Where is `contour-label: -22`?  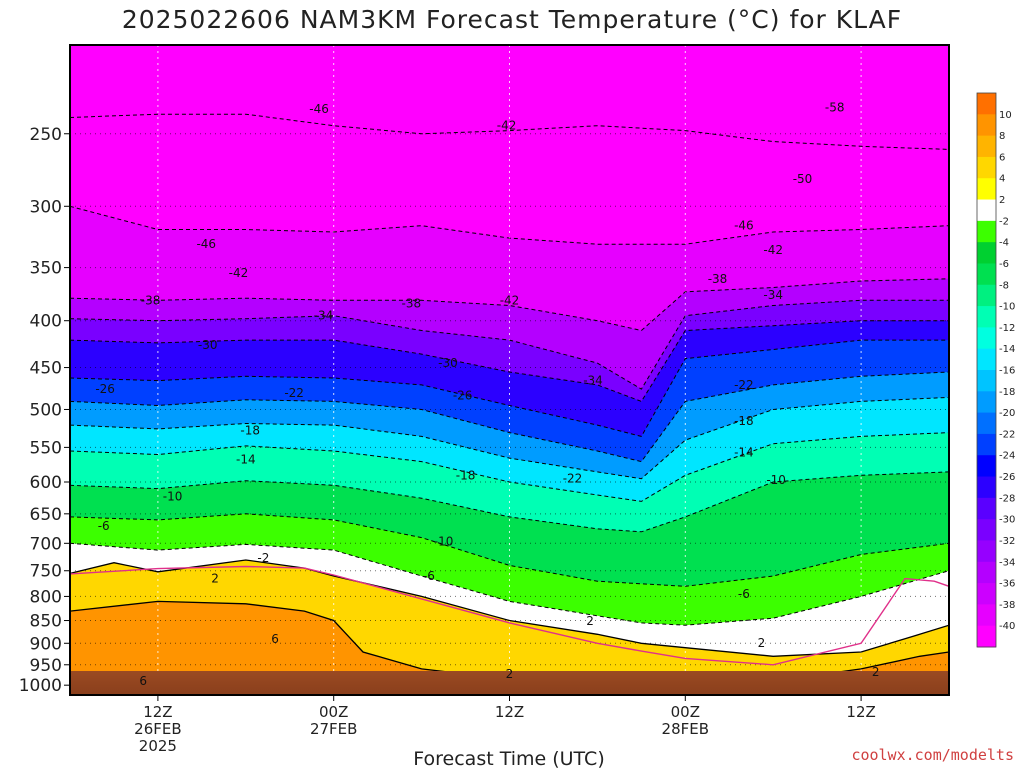
contour-label: -22 is located at coordinates (573, 479).